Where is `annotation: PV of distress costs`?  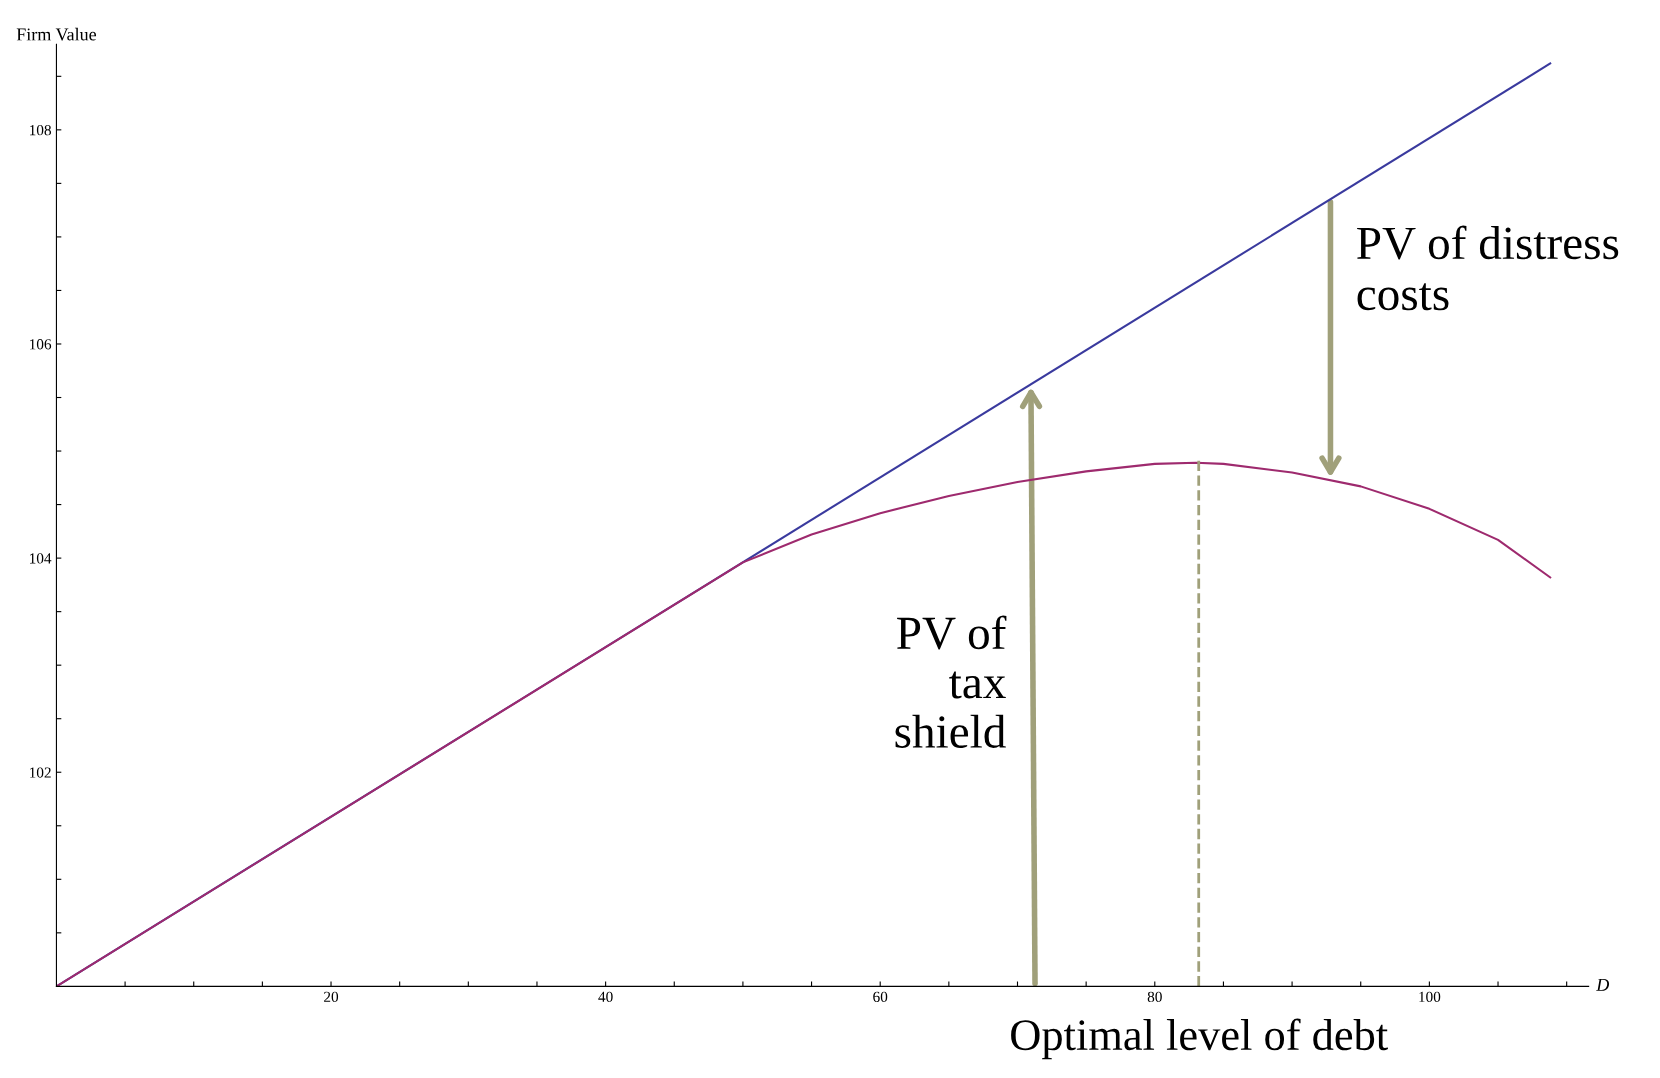 annotation: PV of distress costs is located at coordinates (1488, 268).